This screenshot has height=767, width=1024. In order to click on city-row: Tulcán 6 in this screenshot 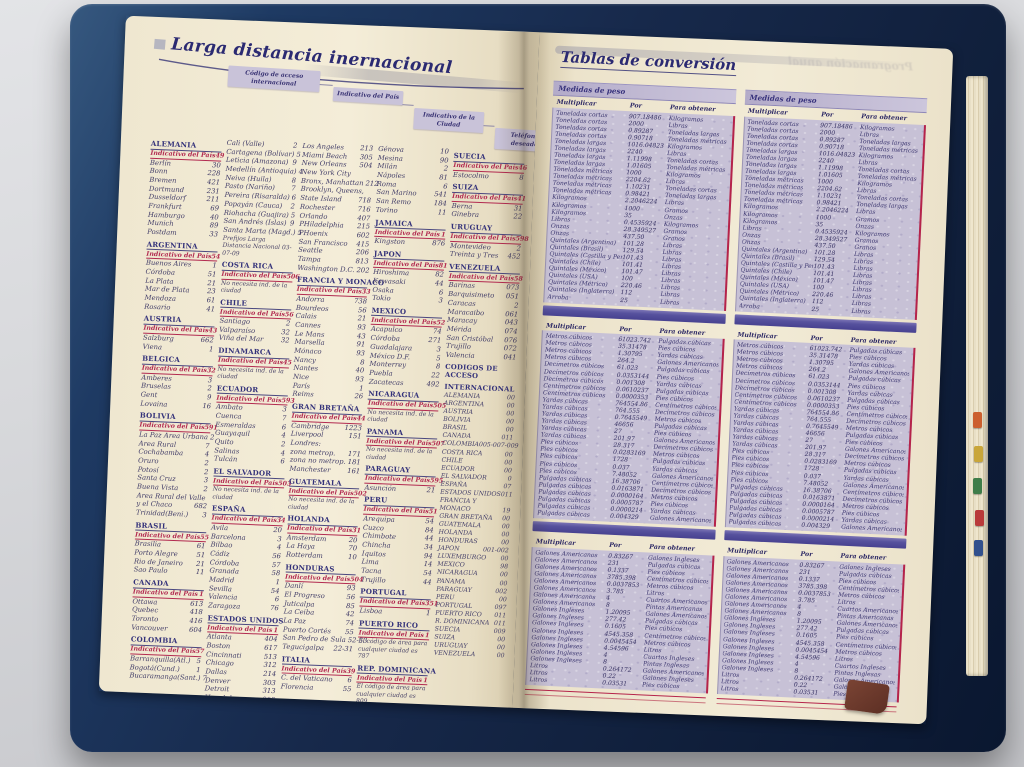, I will do `click(249, 461)`.